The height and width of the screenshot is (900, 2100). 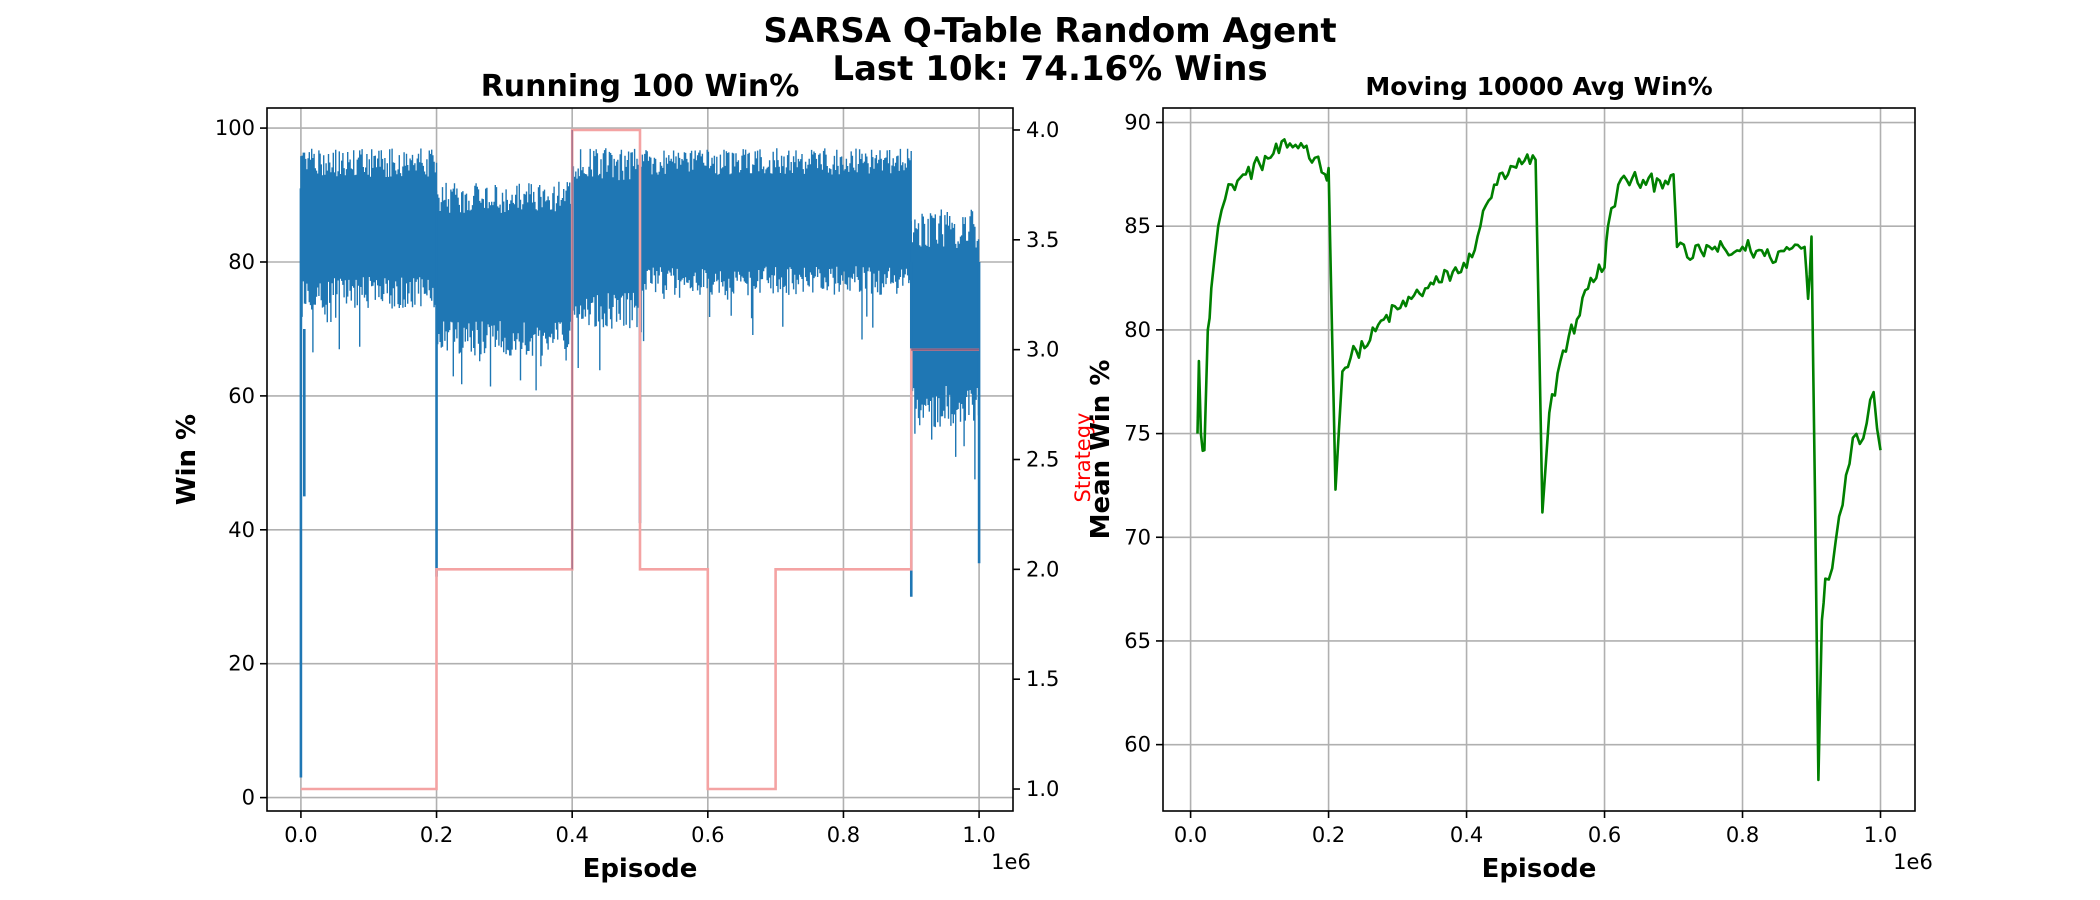 I want to click on y-tick-label: 70, so click(x=1137, y=537).